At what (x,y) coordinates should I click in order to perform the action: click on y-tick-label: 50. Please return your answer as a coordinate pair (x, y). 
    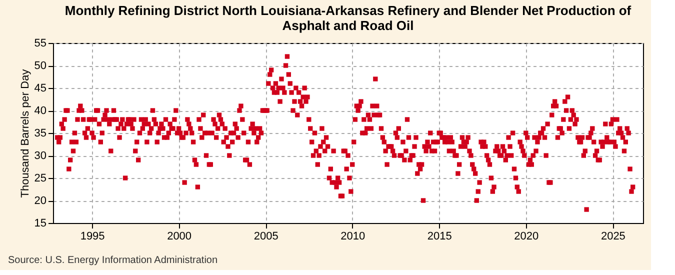
    Looking at the image, I should click on (40, 66).